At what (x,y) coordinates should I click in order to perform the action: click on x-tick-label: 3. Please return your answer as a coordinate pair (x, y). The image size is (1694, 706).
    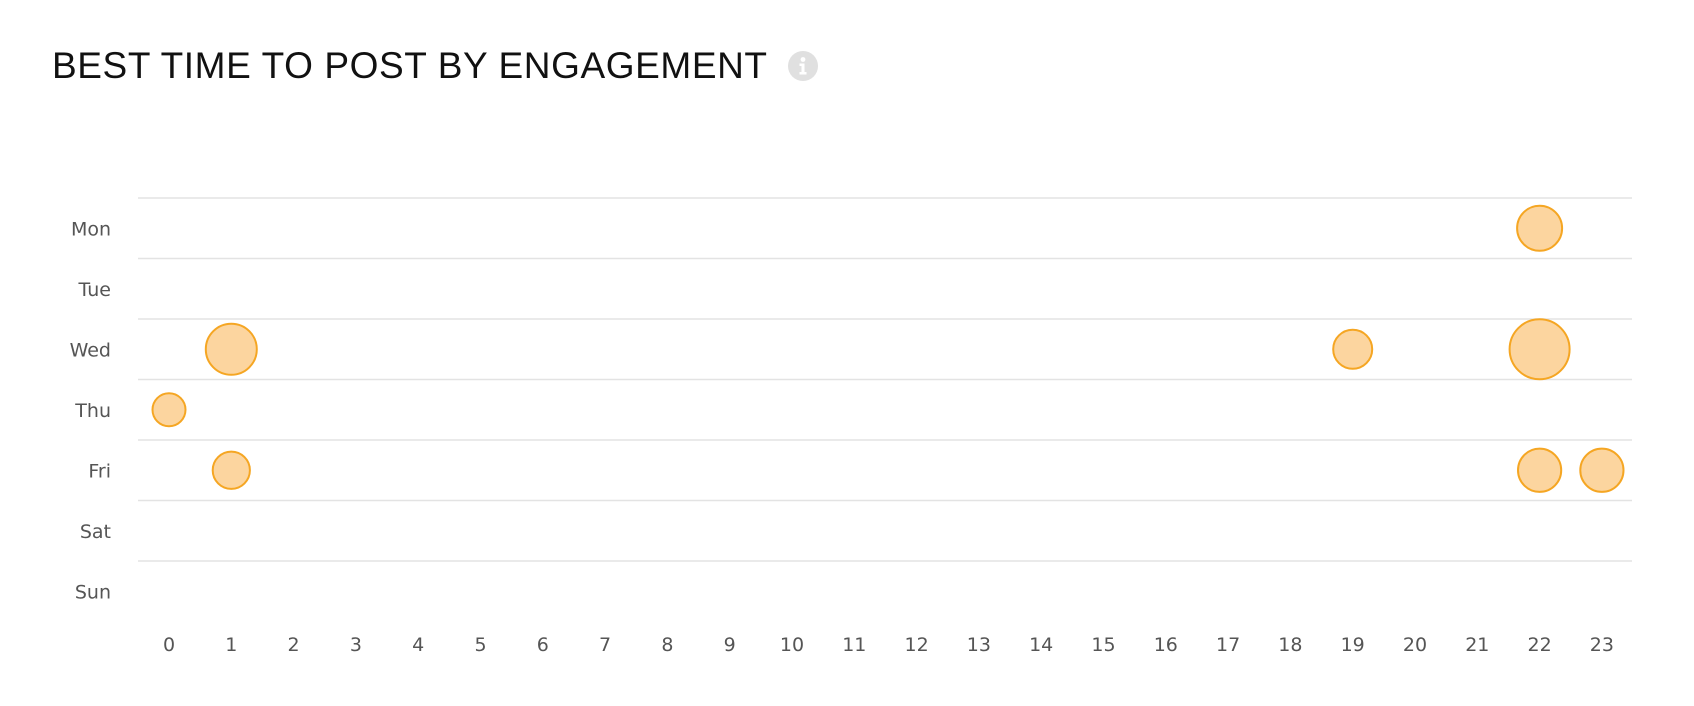
    Looking at the image, I should click on (356, 645).